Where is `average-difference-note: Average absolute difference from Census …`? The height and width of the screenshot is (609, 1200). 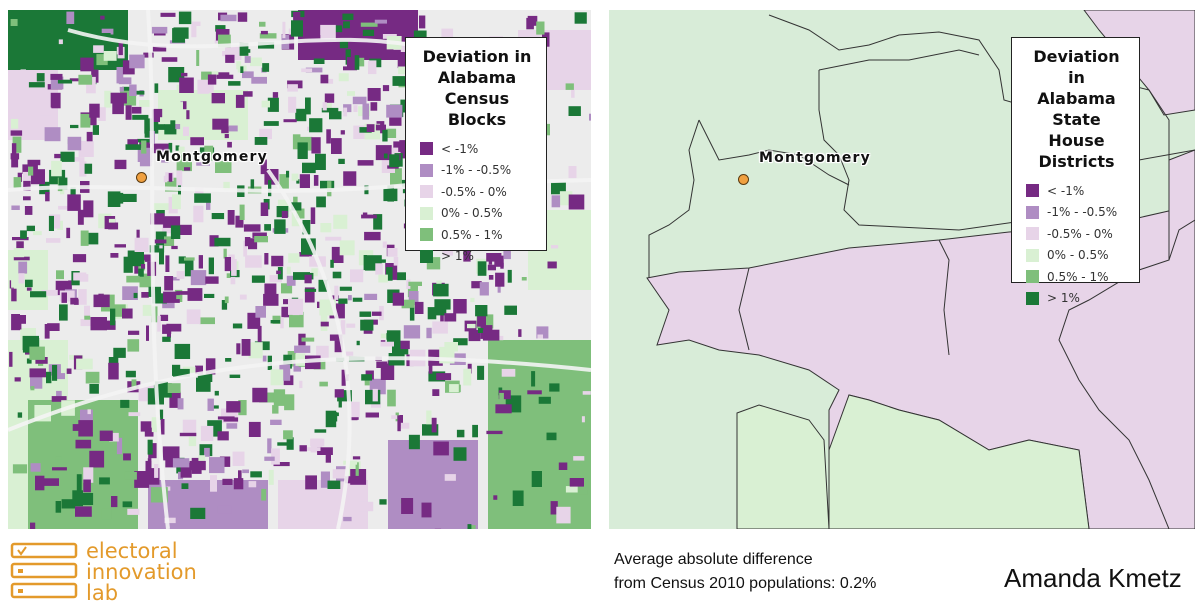
average-difference-note: Average absolute difference from Census … is located at coordinates (745, 571).